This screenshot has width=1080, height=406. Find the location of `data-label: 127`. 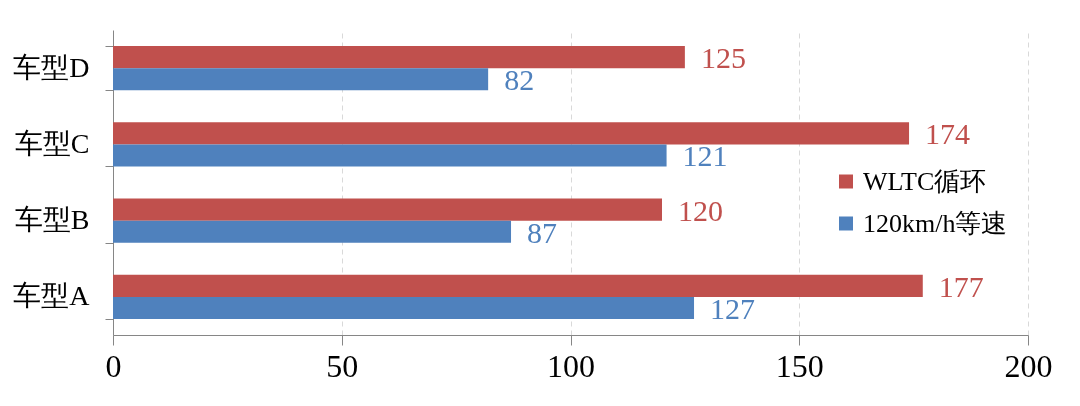

data-label: 127 is located at coordinates (733, 308).